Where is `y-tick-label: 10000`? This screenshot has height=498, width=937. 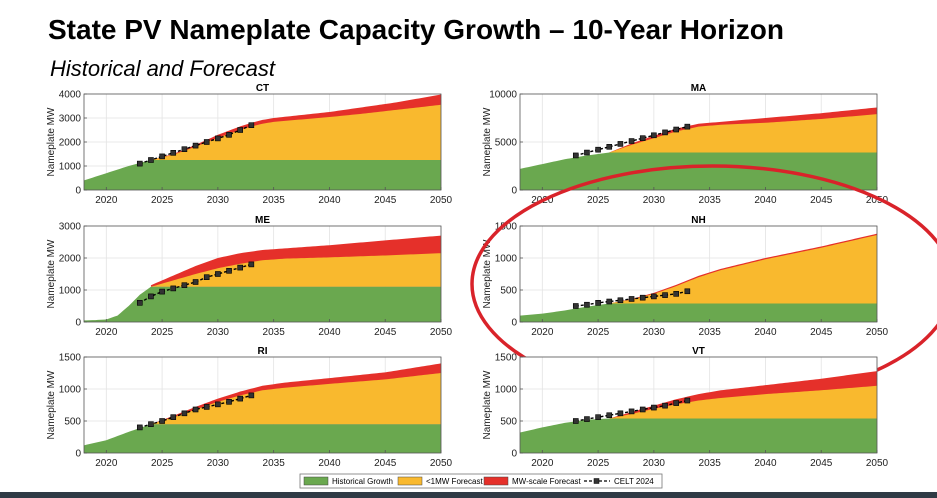 y-tick-label: 10000 is located at coordinates (503, 95).